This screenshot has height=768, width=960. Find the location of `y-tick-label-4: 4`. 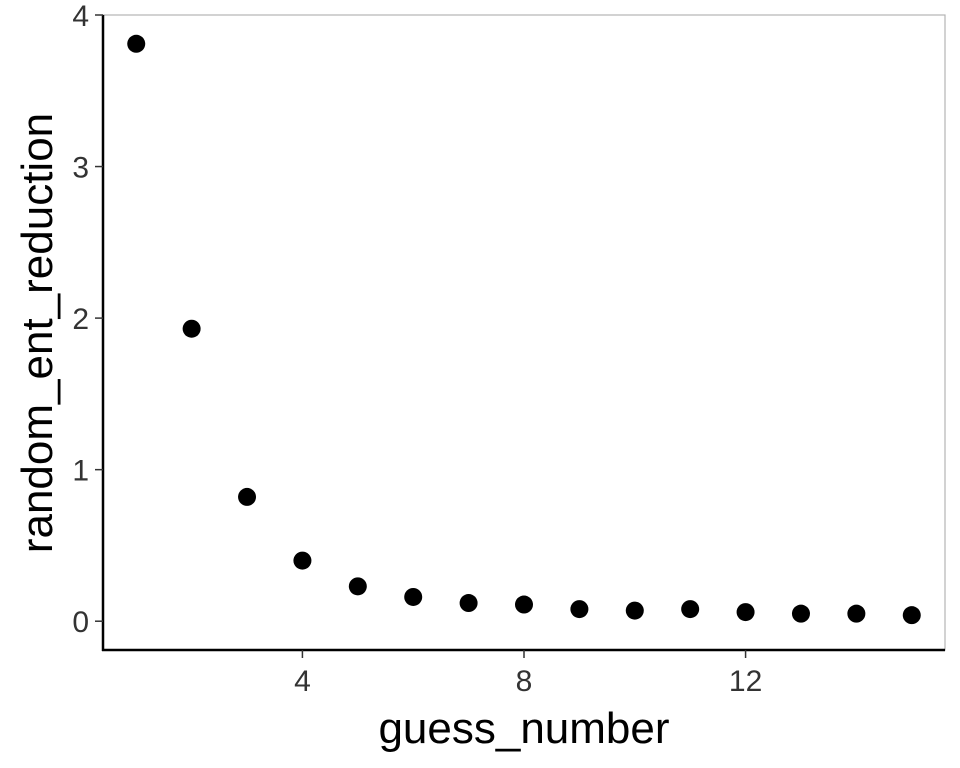

y-tick-label-4: 4 is located at coordinates (80, 16).